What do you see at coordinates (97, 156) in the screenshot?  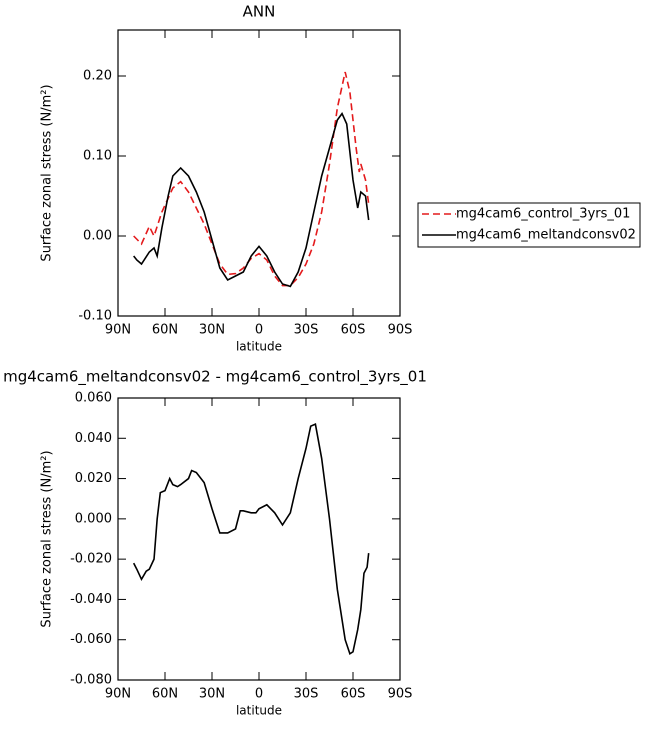 I see `y-tick-label: 0.10` at bounding box center [97, 156].